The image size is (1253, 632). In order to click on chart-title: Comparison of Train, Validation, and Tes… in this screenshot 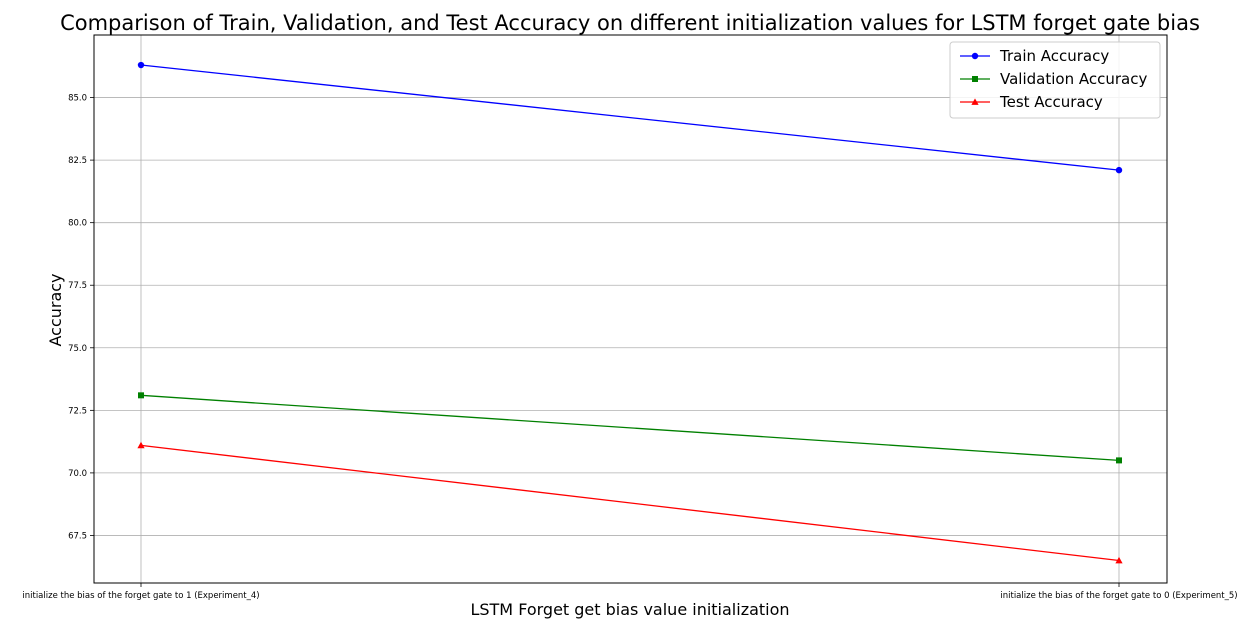, I will do `click(630, 23)`.